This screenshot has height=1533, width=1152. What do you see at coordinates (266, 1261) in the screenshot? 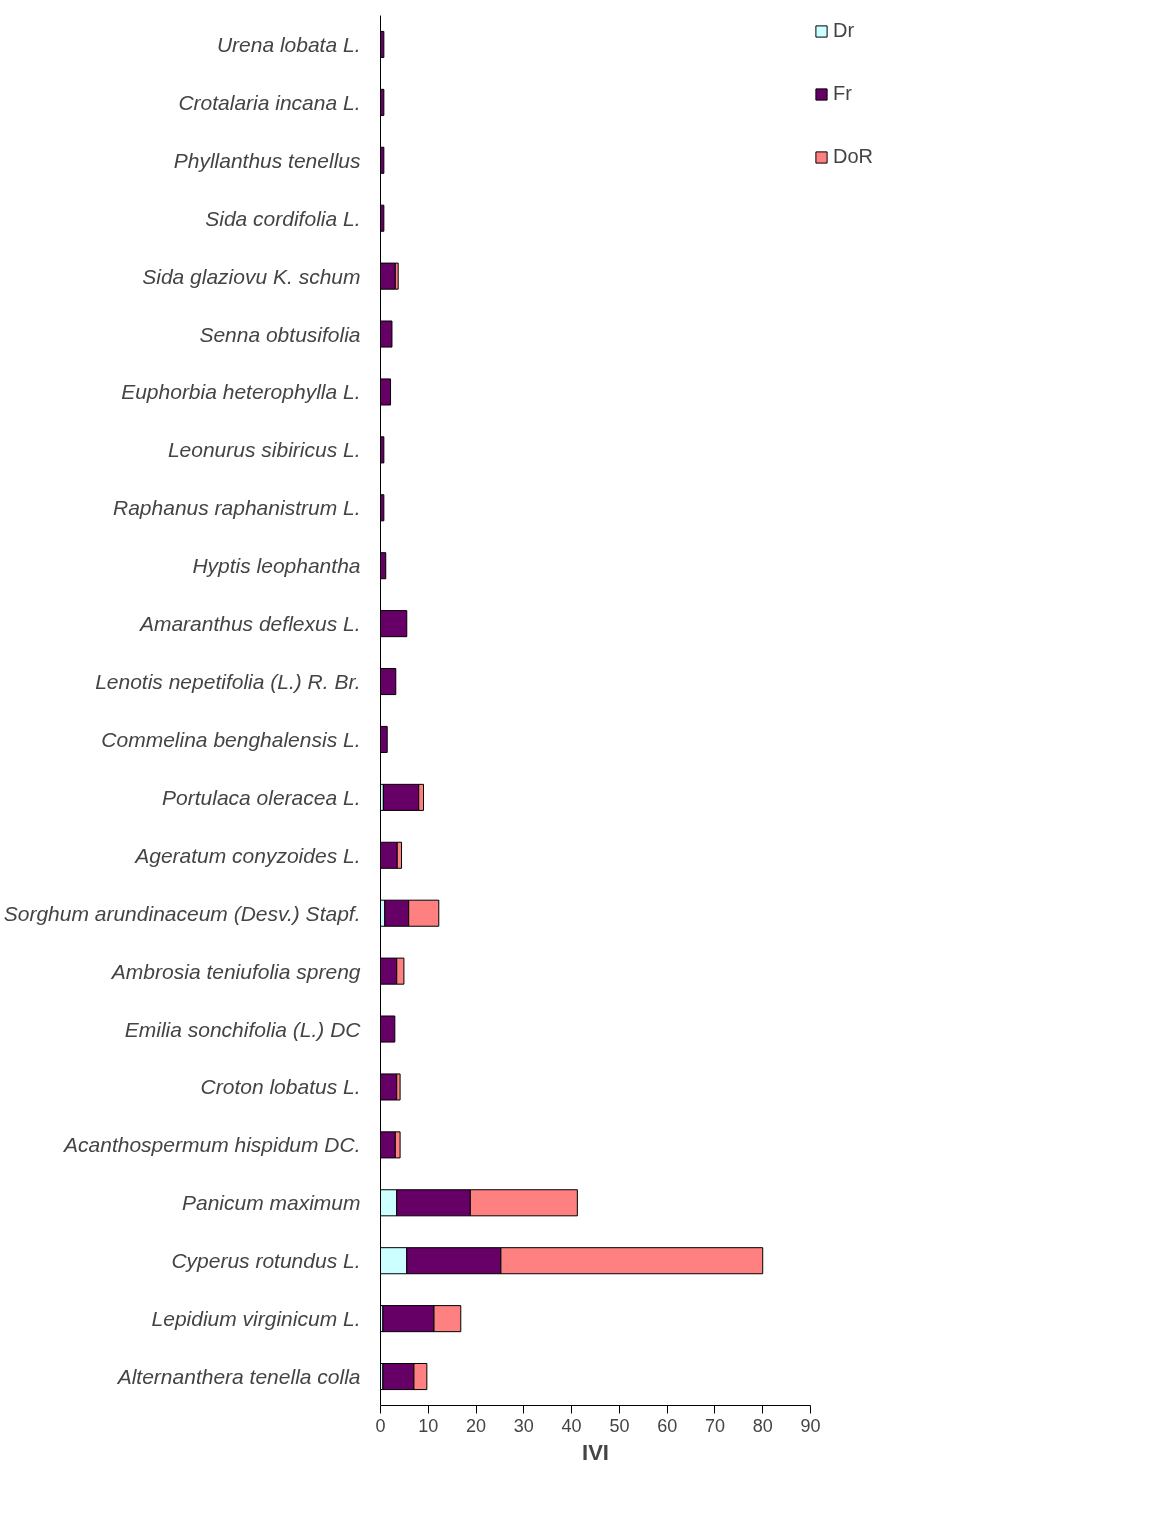
I see `y-tick-label: Cyperus rotundus L.` at bounding box center [266, 1261].